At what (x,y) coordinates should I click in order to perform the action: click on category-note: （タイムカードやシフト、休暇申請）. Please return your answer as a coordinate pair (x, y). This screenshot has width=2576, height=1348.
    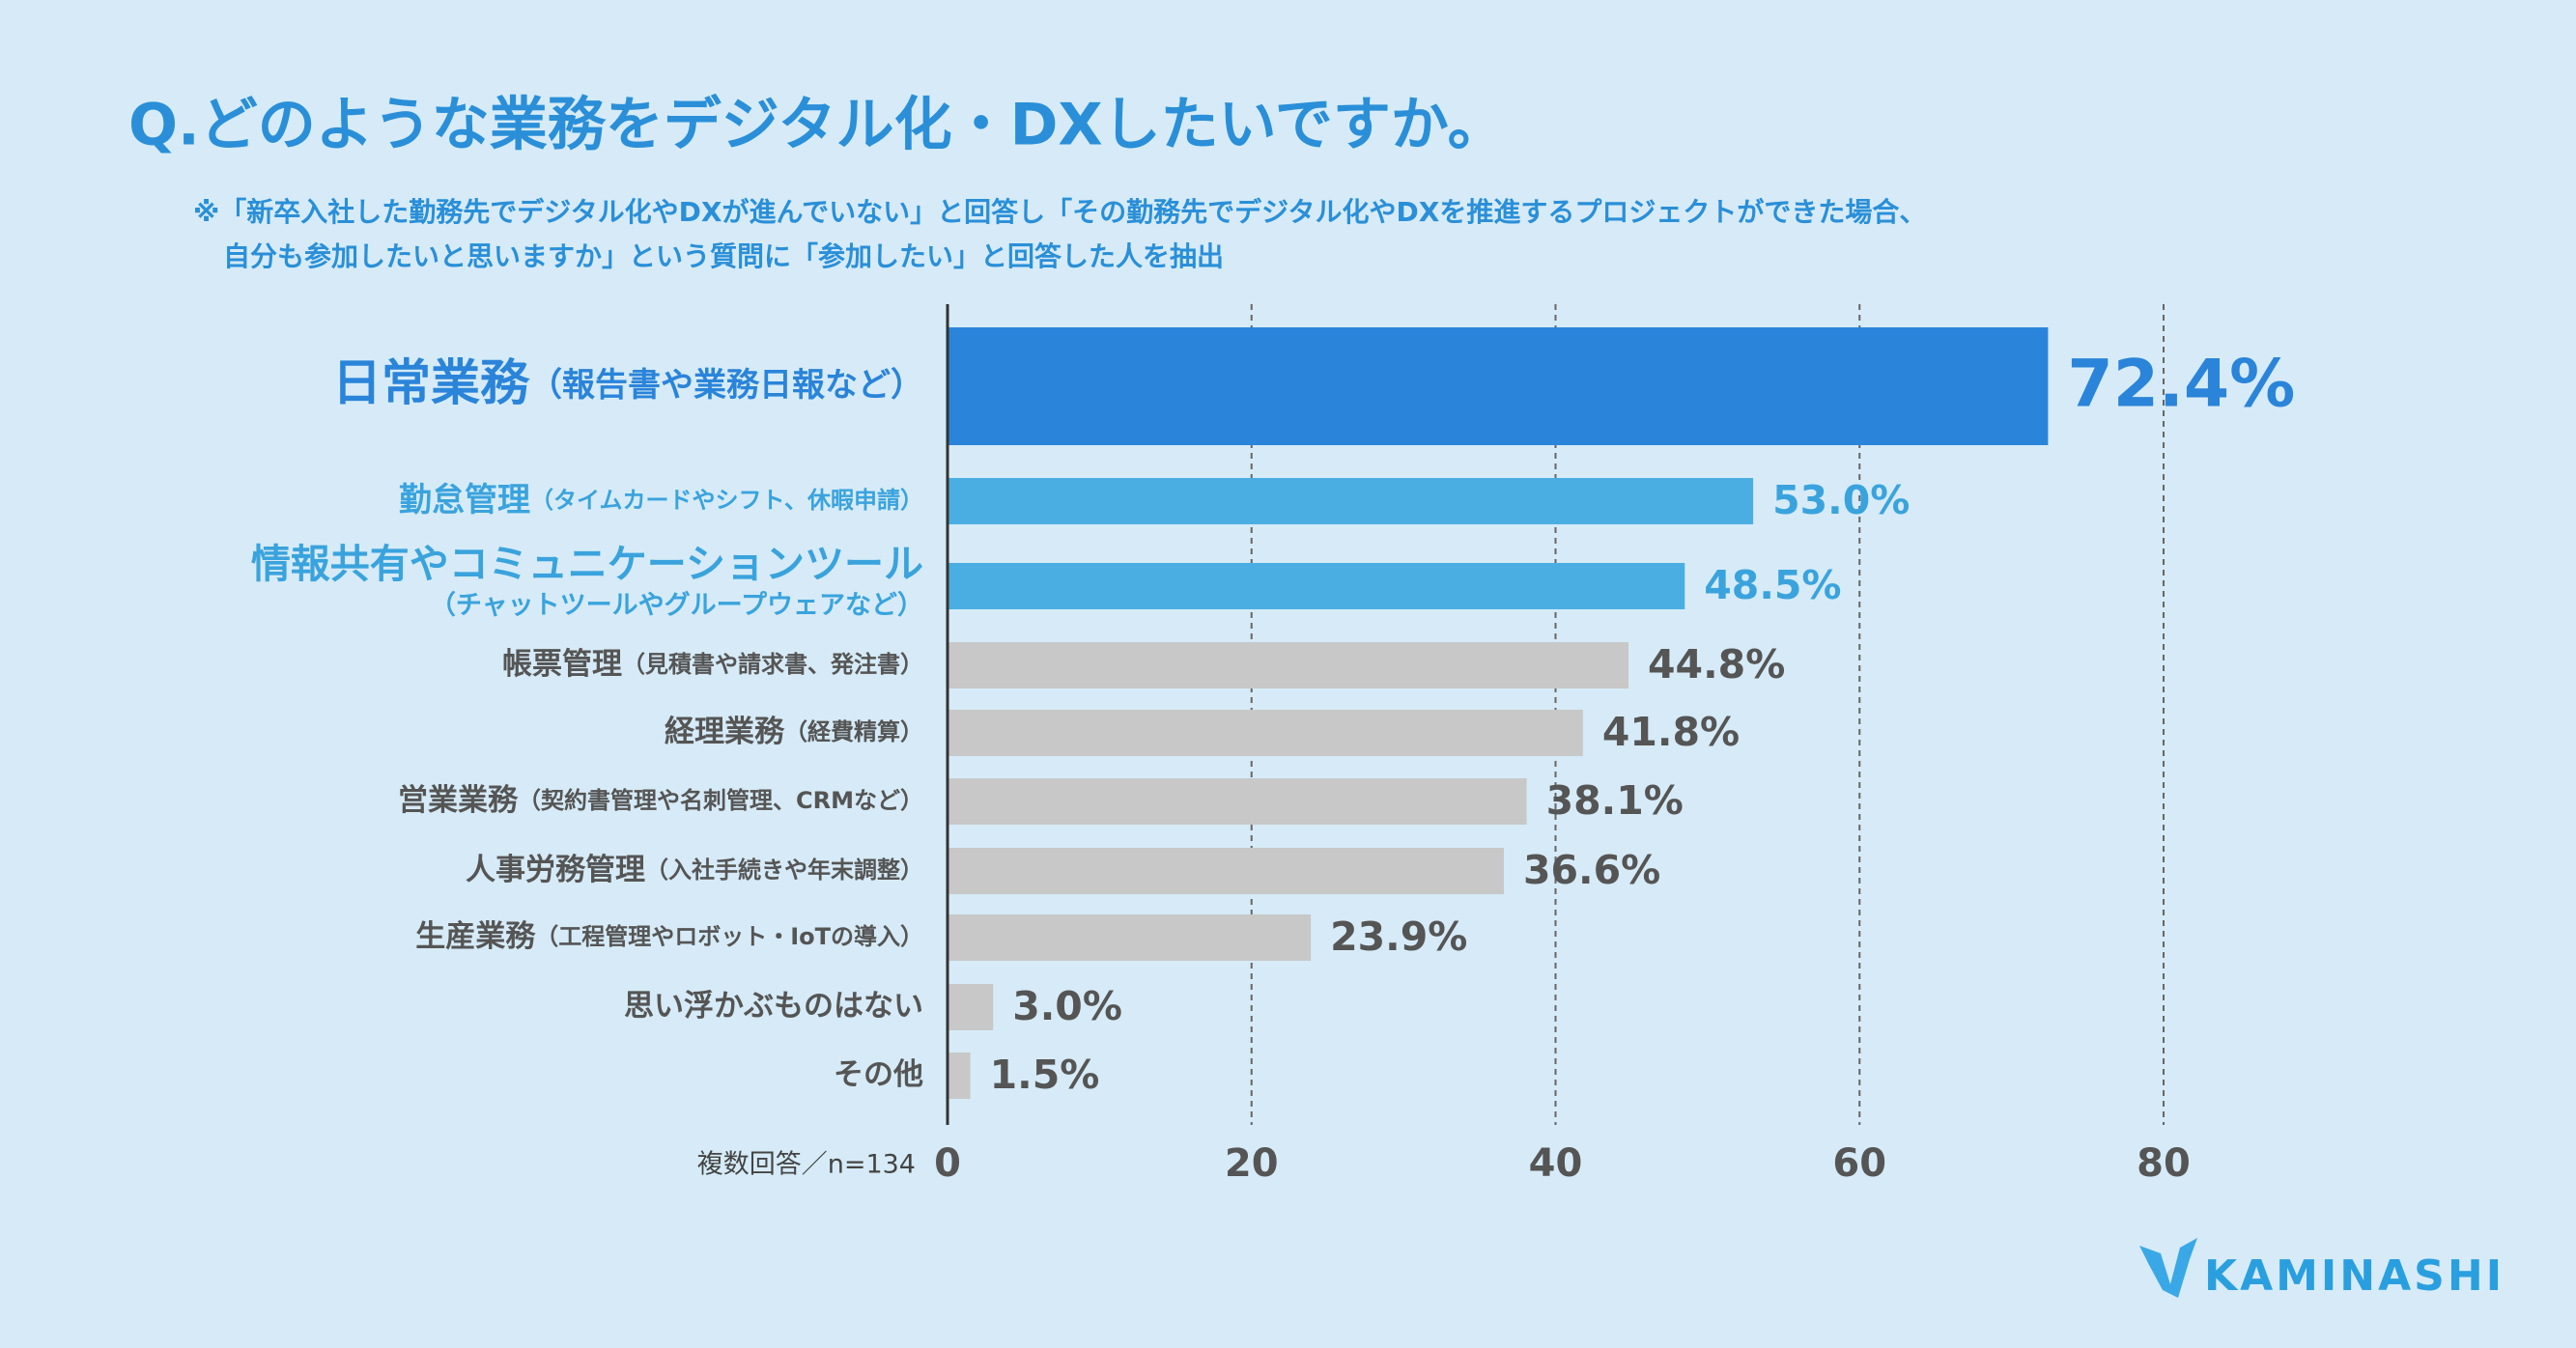
    Looking at the image, I should click on (726, 500).